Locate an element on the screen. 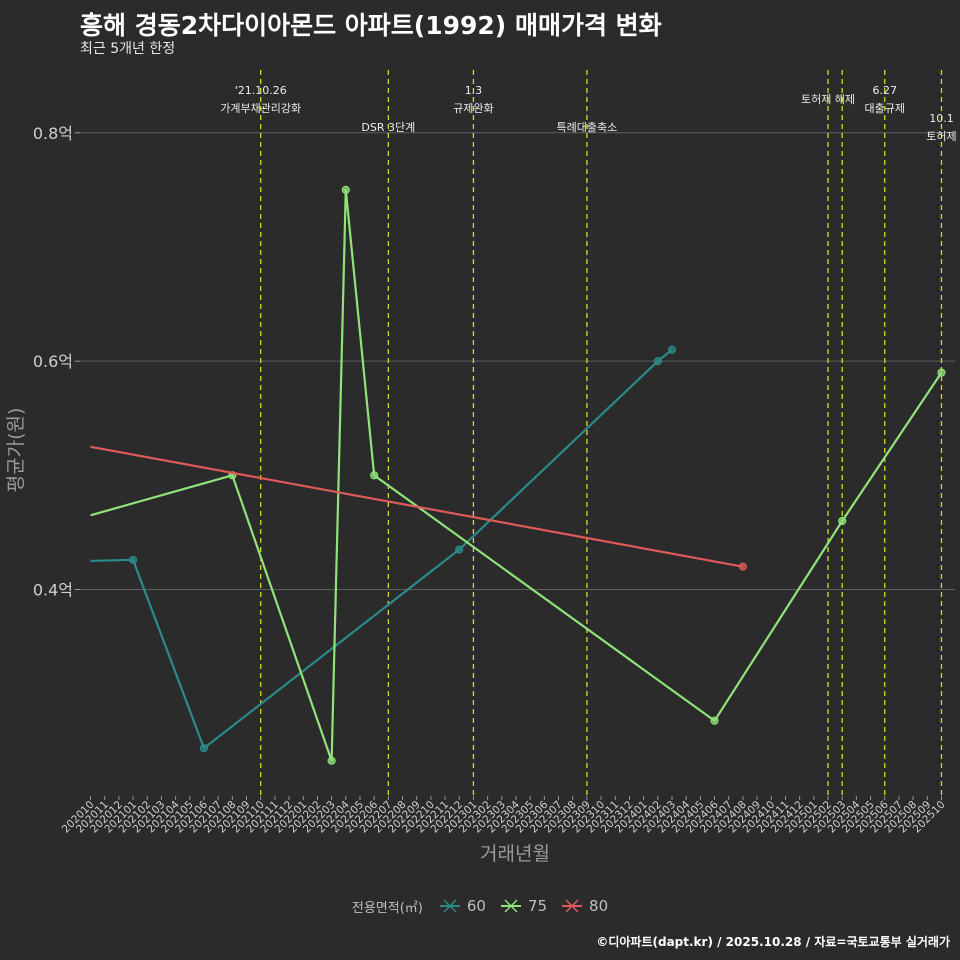  y-tick-label: 0.6억 is located at coordinates (53, 361).